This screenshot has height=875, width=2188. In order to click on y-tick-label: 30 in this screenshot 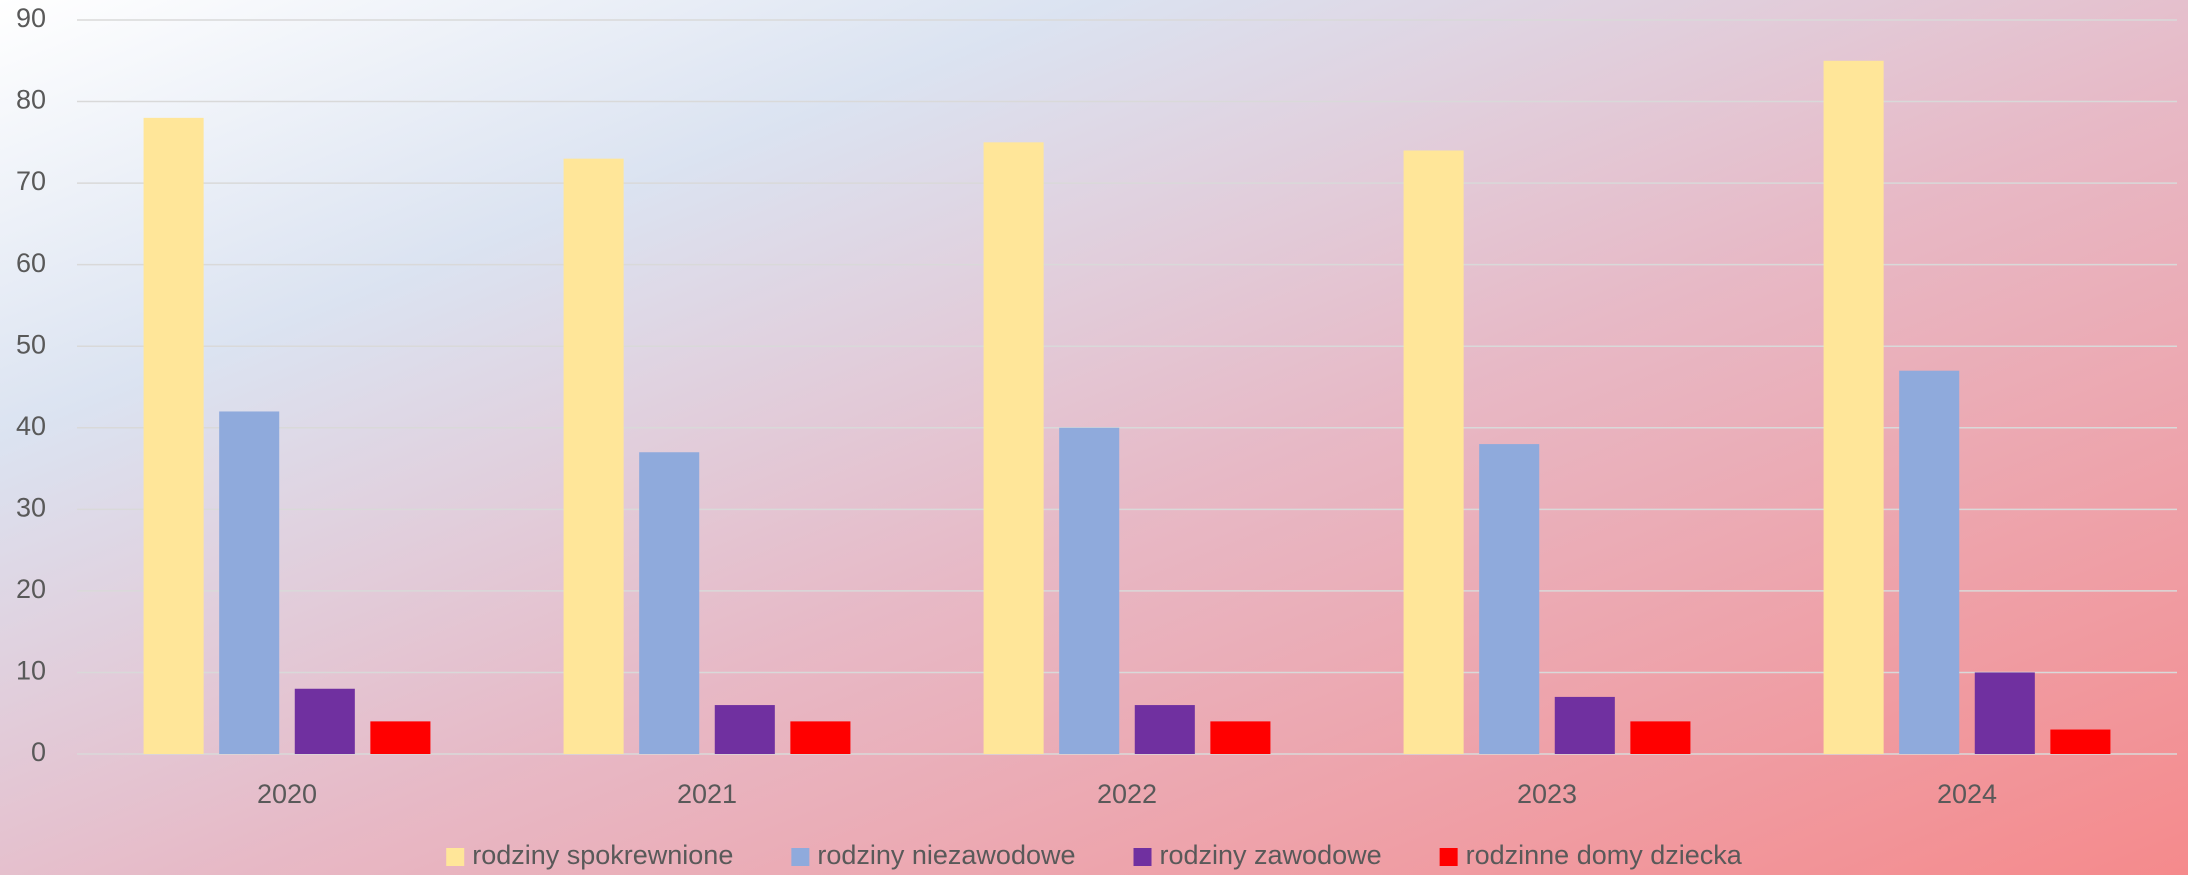, I will do `click(31, 507)`.